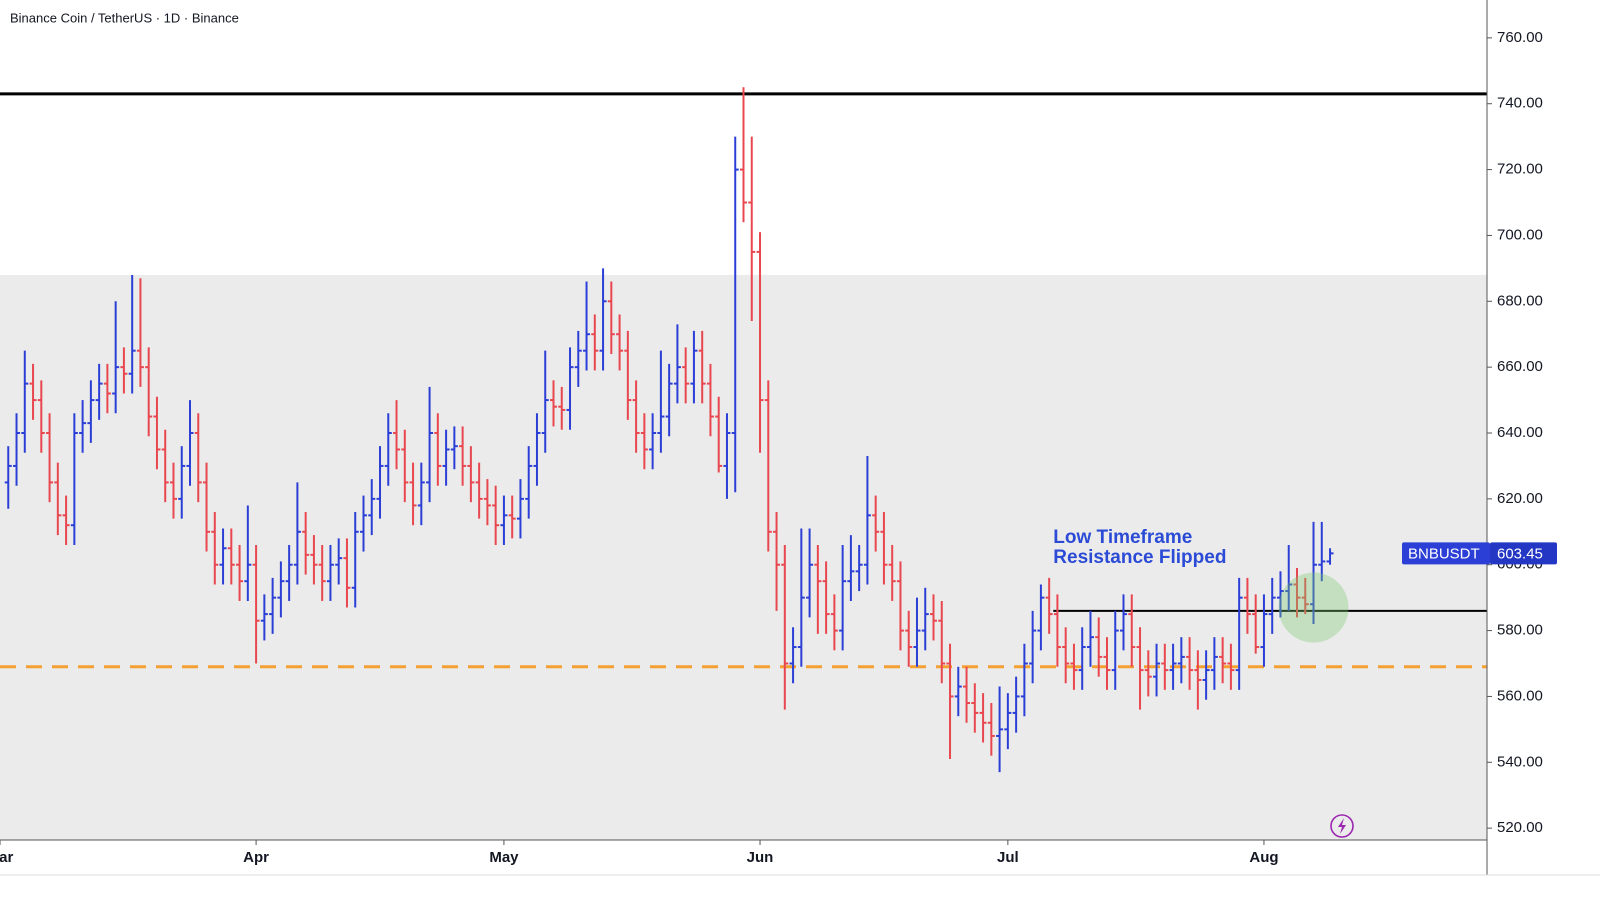  What do you see at coordinates (1342, 826) in the screenshot?
I see `replay-icon` at bounding box center [1342, 826].